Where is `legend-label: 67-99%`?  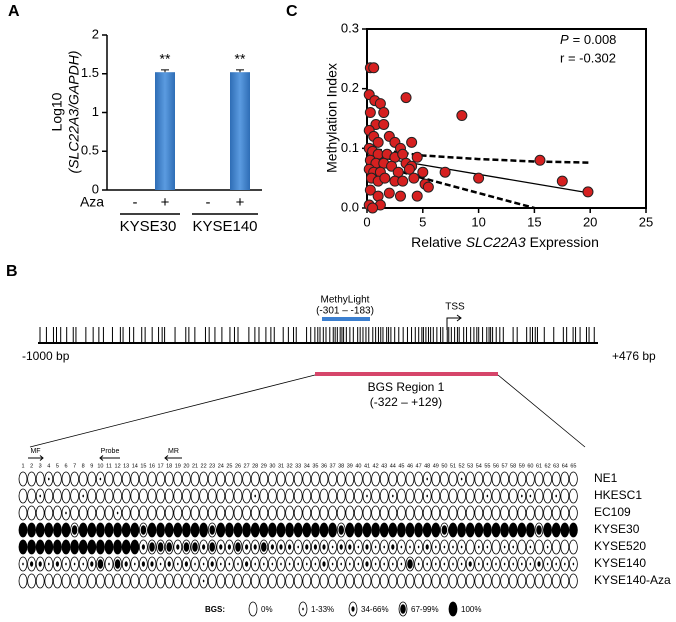 legend-label: 67-99% is located at coordinates (425, 609).